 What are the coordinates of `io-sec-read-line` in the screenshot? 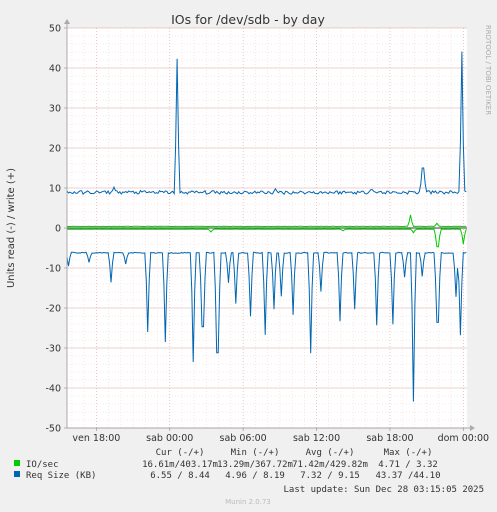 It's located at (266, 238).